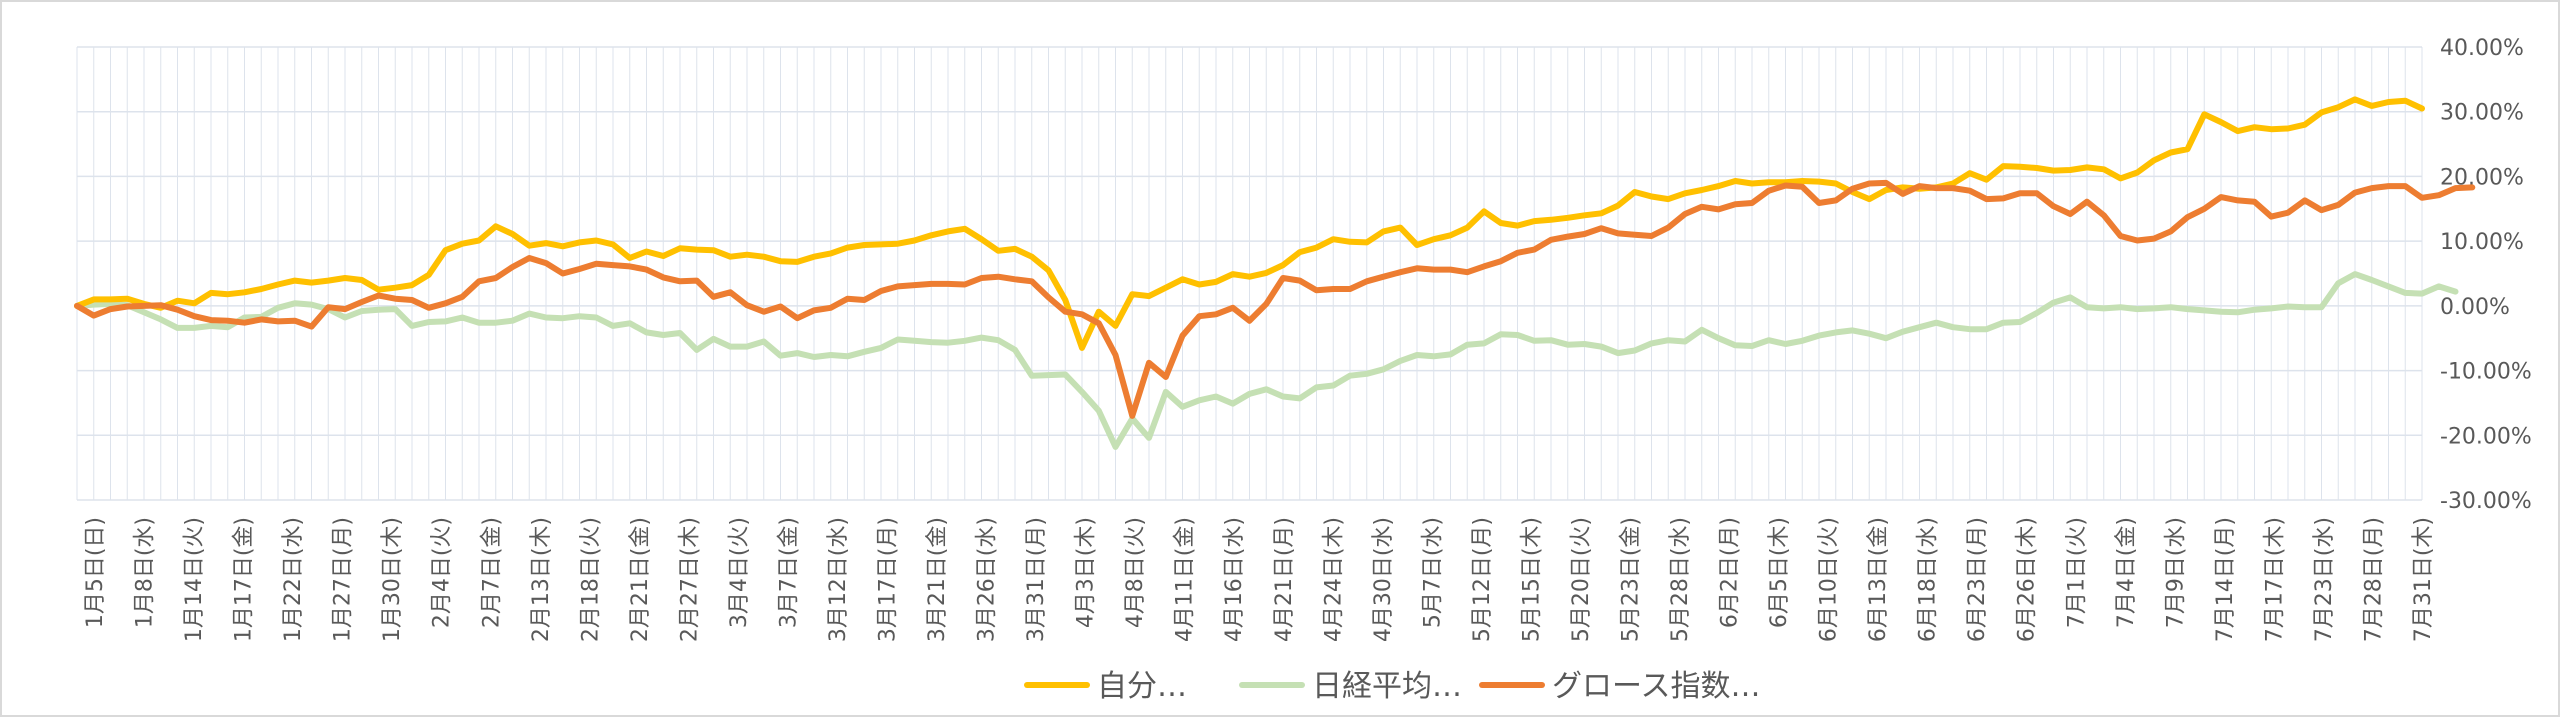  What do you see at coordinates (689, 579) in the screenshot?
I see `x-tick-label: 2月27日(木)` at bounding box center [689, 579].